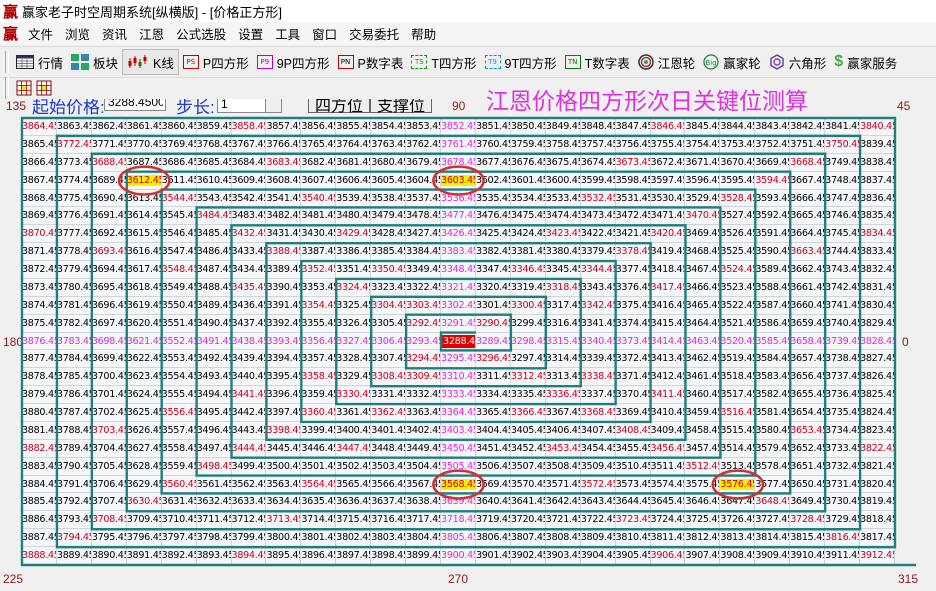  Describe the element at coordinates (738, 180) in the screenshot. I see `price-cell: 3595.45` at that location.